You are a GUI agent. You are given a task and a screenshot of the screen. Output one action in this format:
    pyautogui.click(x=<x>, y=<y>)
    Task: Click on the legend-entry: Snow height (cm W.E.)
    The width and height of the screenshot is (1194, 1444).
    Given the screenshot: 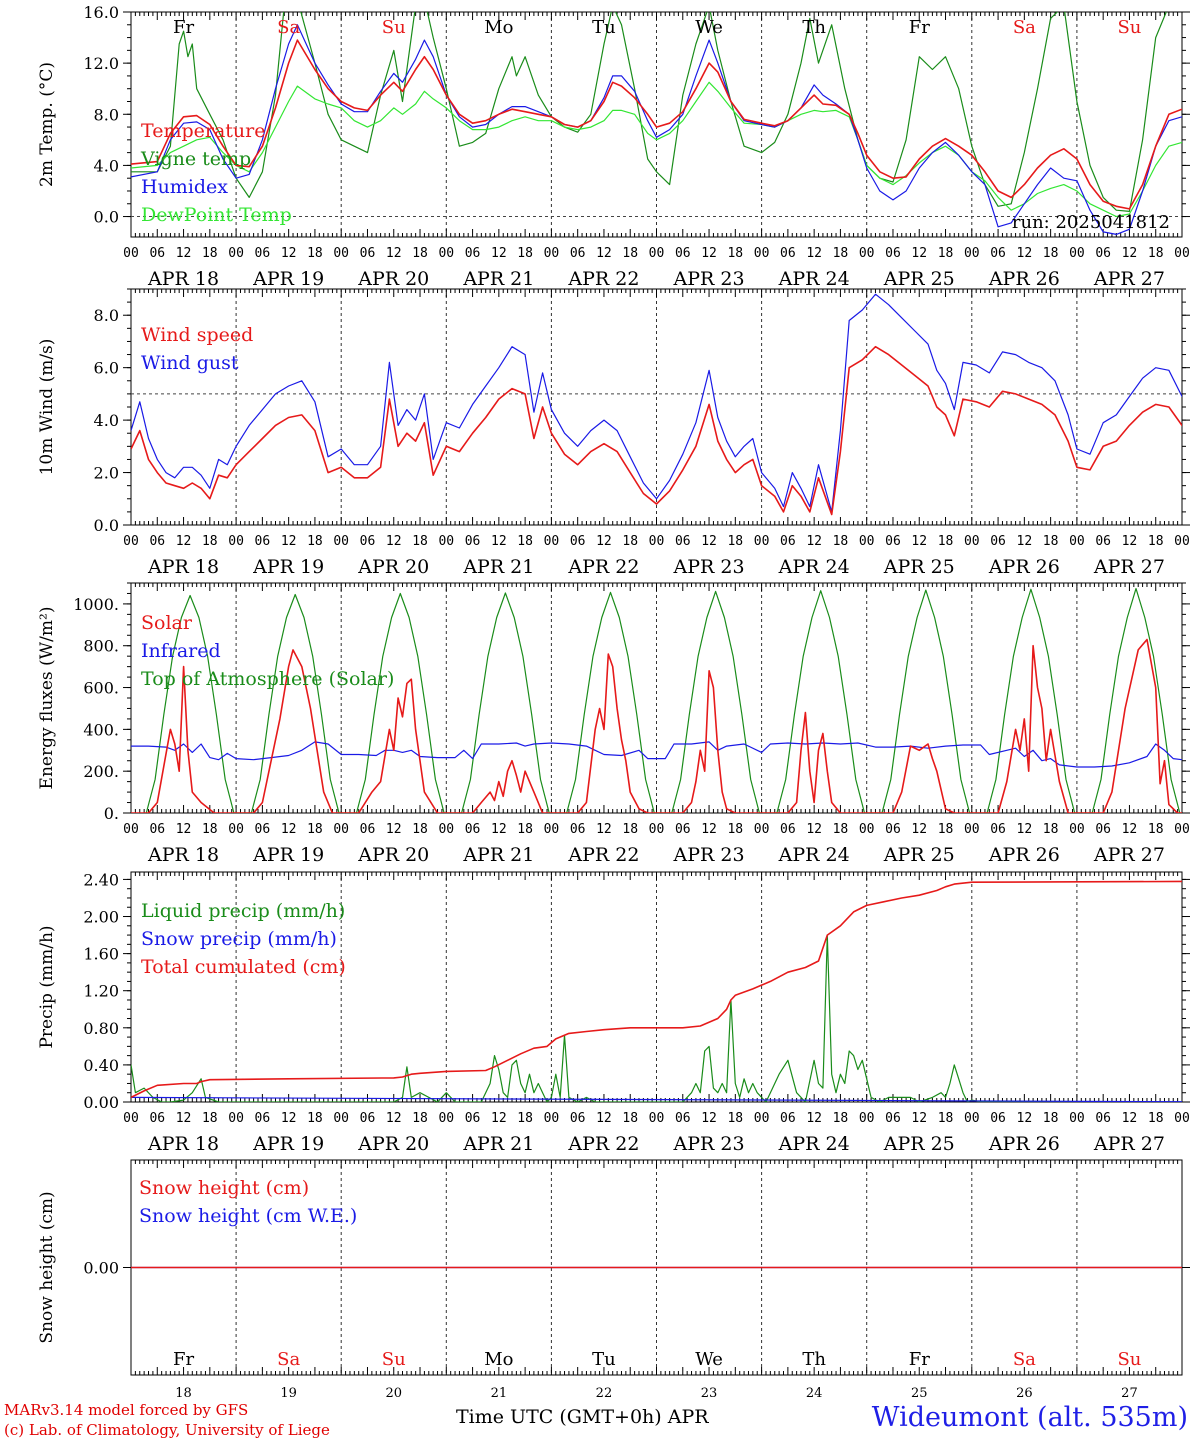 What is the action you would take?
    pyautogui.click(x=248, y=1216)
    